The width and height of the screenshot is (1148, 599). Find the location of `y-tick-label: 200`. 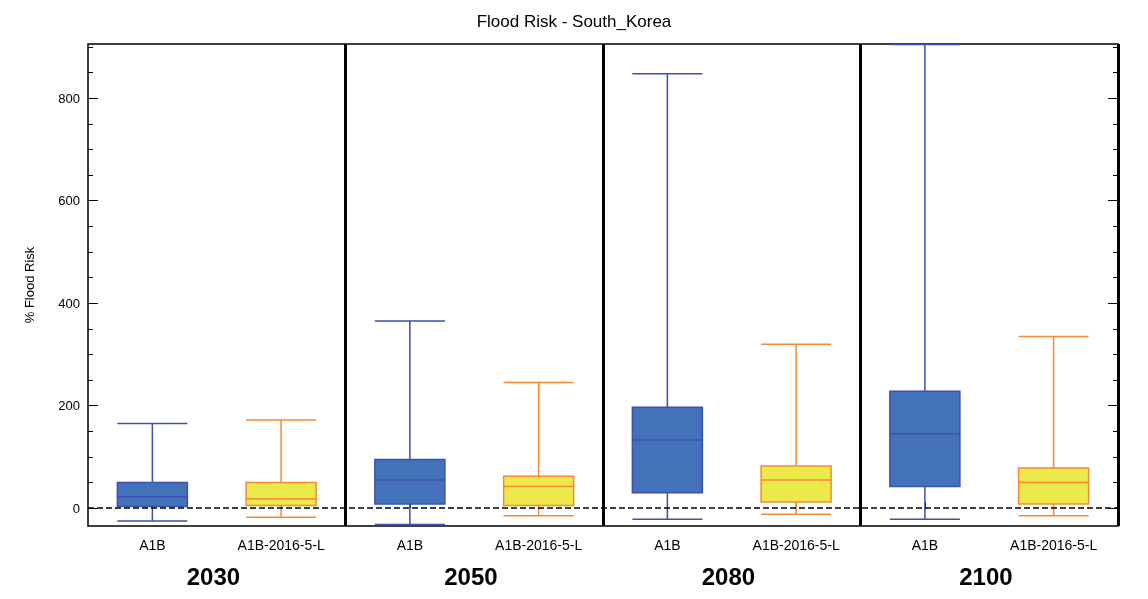

y-tick-label: 200 is located at coordinates (69, 406).